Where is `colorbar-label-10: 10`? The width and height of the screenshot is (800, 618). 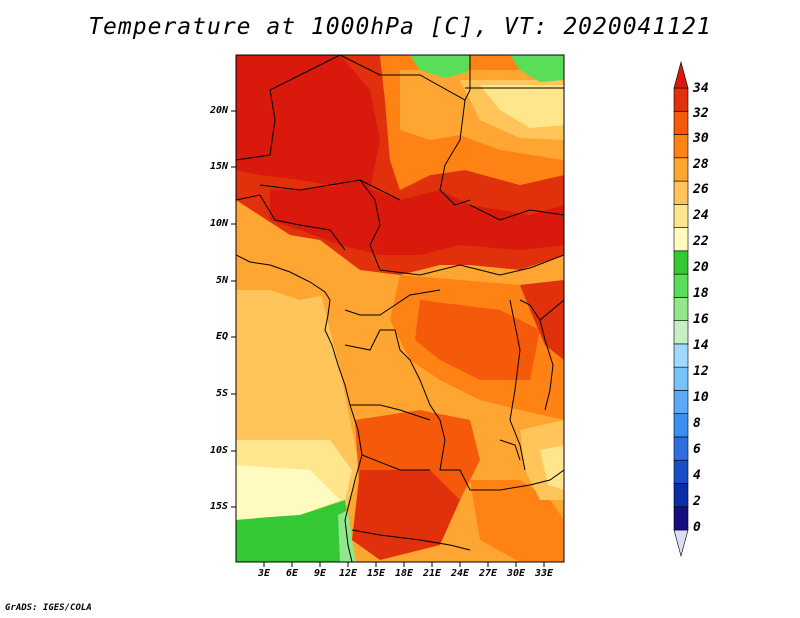
colorbar-label-10: 10 is located at coordinates (701, 397).